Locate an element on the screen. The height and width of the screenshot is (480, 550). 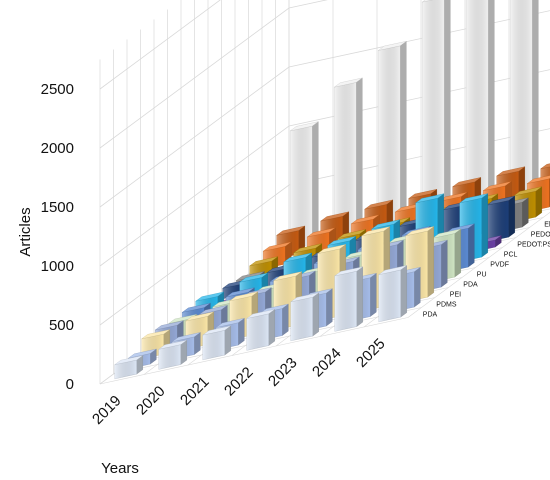
series-depth-label: PDMS is located at coordinates (446, 305).